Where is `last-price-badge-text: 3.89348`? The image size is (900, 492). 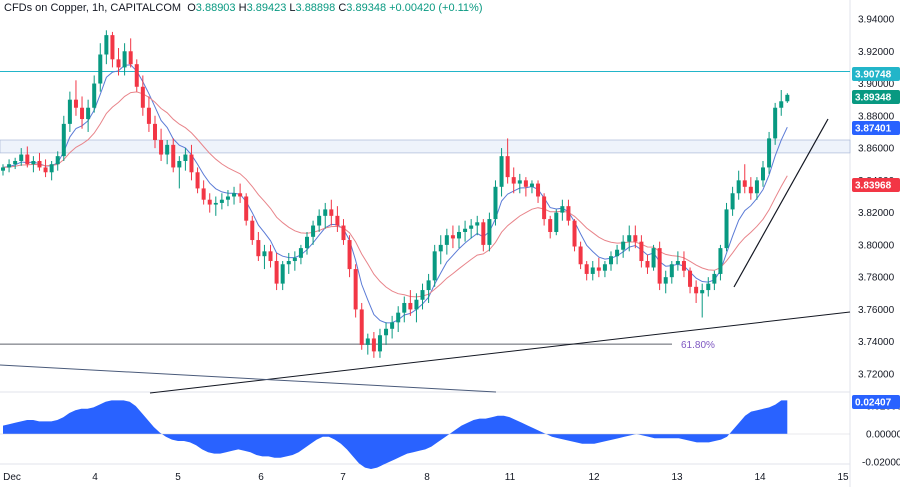
last-price-badge-text: 3.89348 is located at coordinates (873, 98).